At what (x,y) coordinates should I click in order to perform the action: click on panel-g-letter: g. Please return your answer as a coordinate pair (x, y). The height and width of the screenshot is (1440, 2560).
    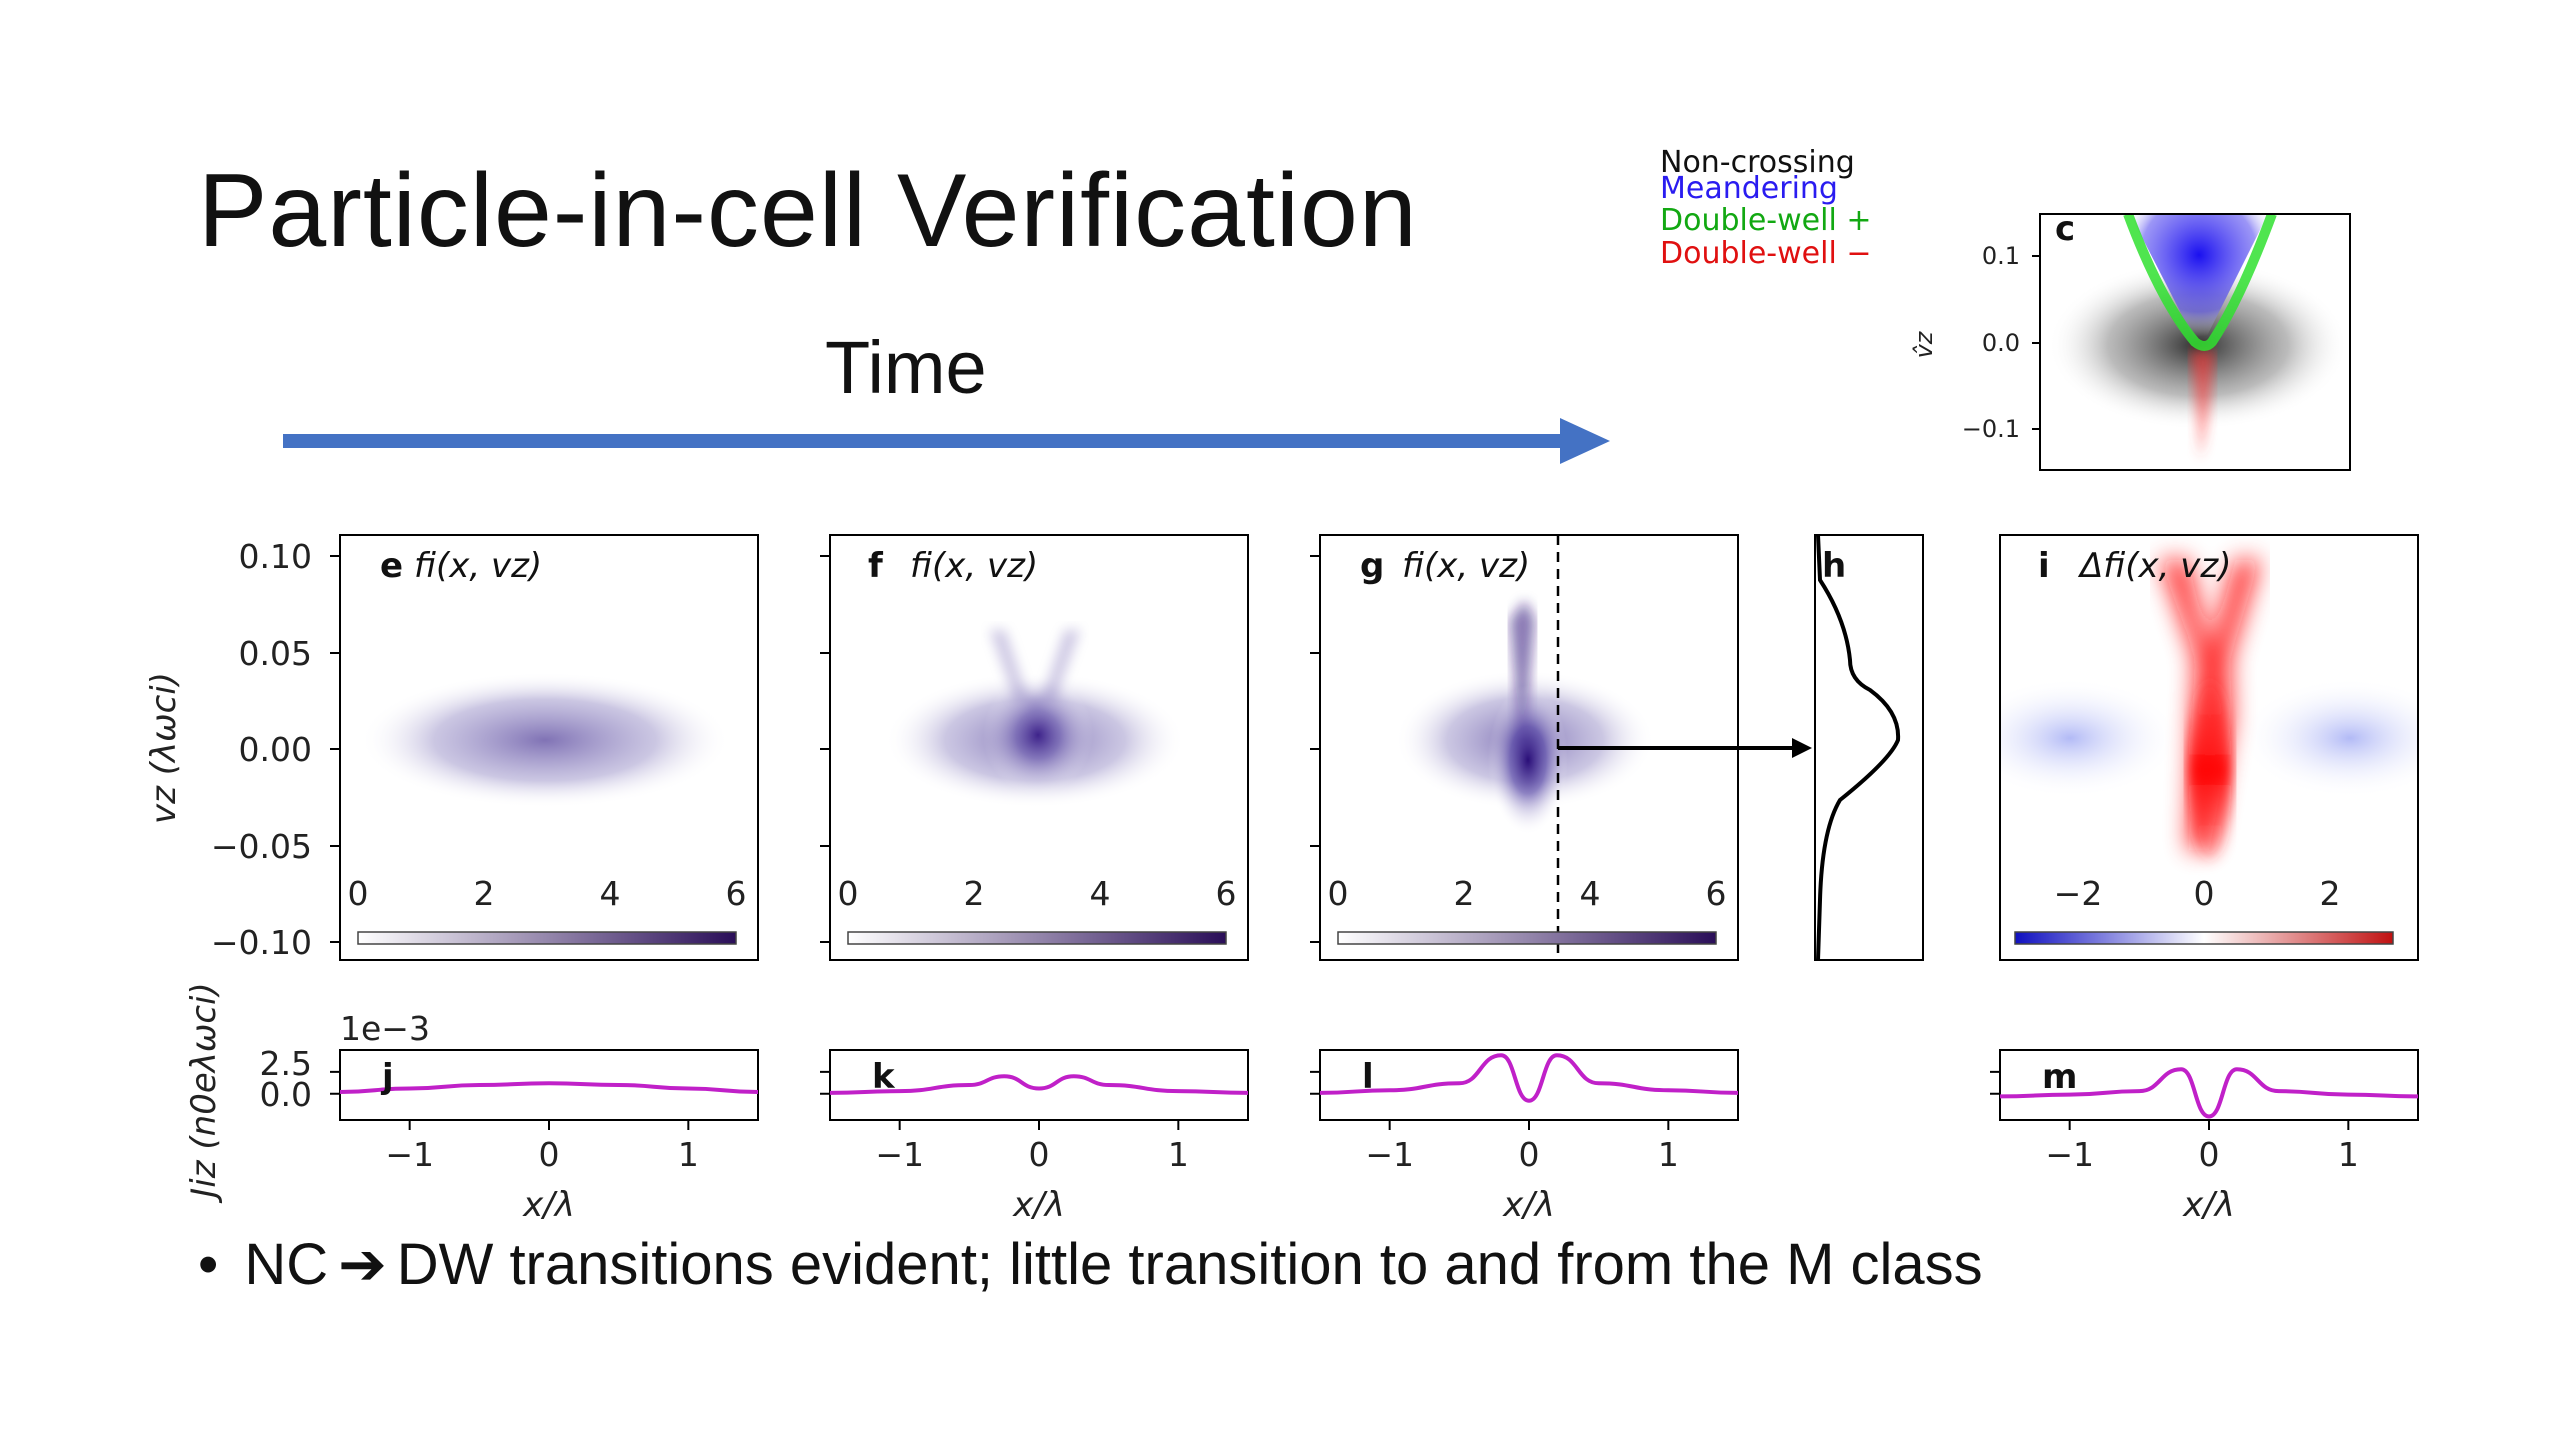
    Looking at the image, I should click on (1372, 566).